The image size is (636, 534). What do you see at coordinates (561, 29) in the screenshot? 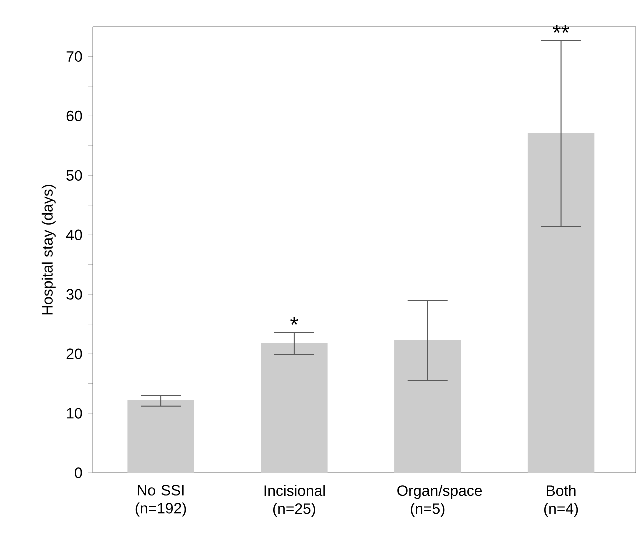
I see `annotation: **` at bounding box center [561, 29].